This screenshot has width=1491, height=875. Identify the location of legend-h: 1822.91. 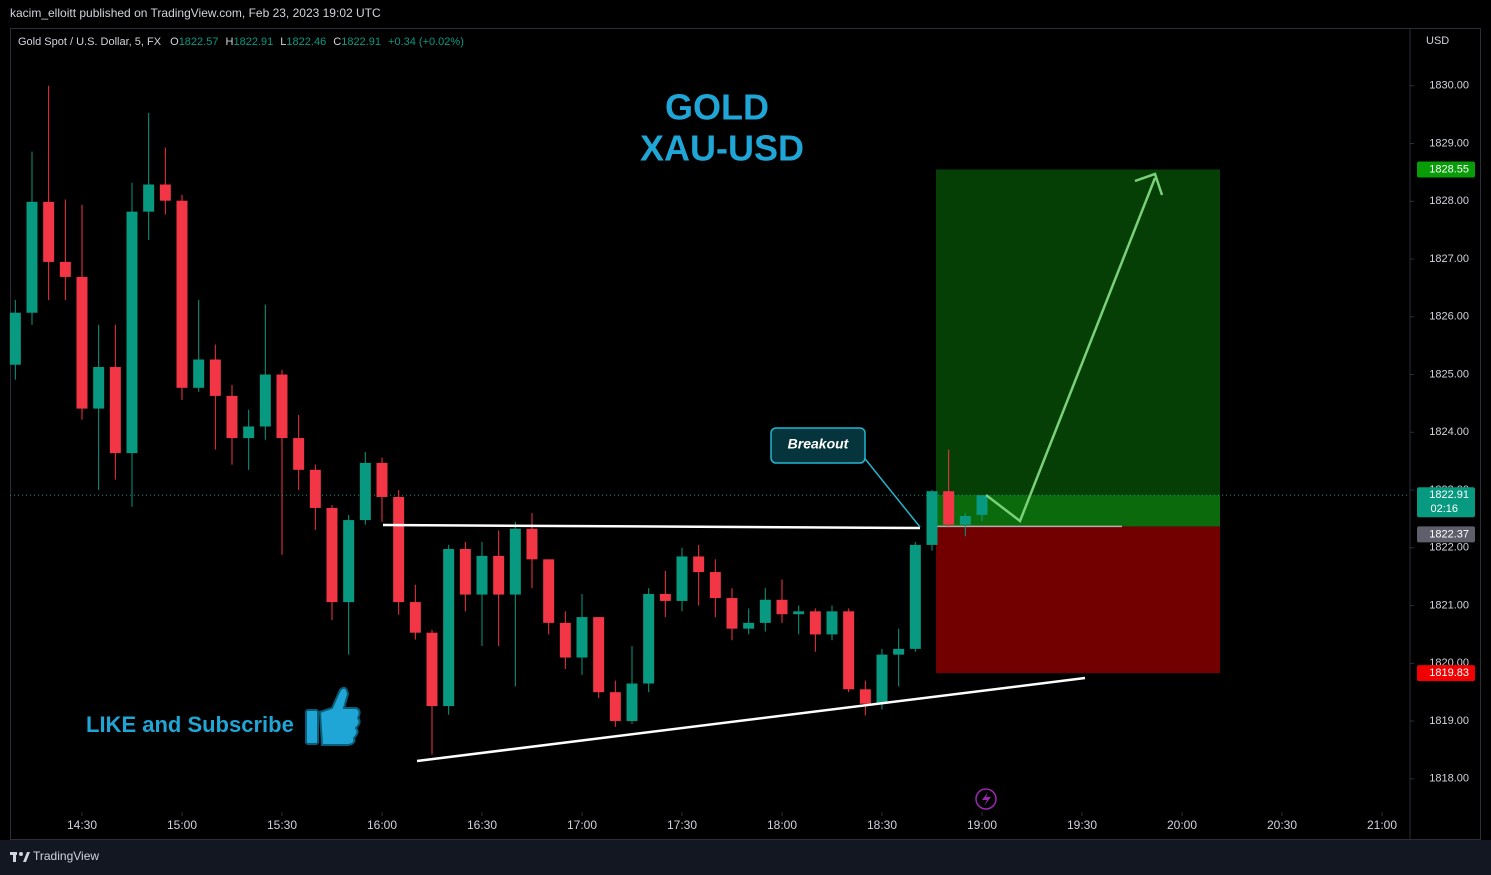
(253, 42).